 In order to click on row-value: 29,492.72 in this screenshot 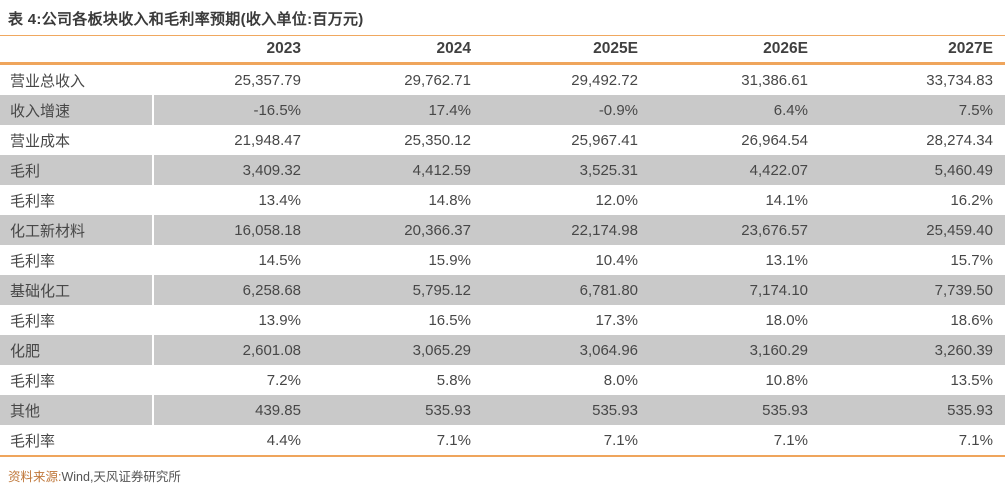, I will do `click(604, 80)`.